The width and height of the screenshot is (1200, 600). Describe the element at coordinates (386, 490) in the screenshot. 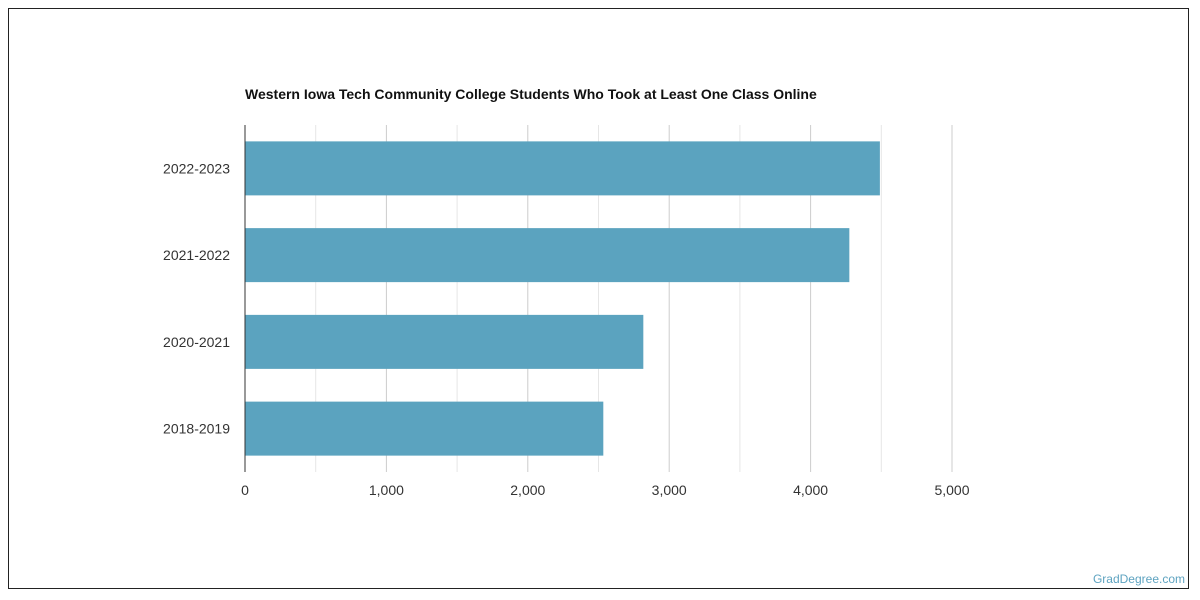

I see `x-tick-label: 1,000` at that location.